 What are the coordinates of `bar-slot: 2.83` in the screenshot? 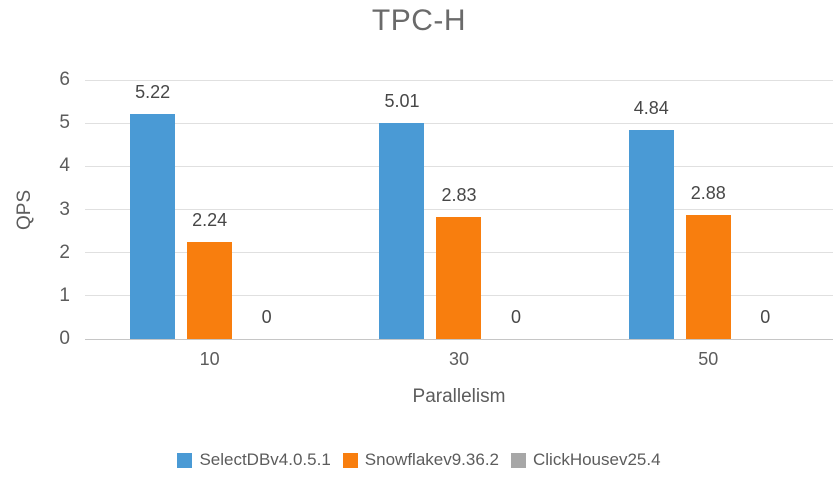 It's located at (459, 209).